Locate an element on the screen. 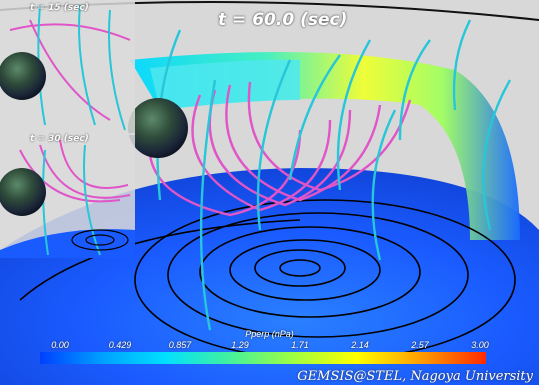  colorbar-tick-label: 0.00 is located at coordinates (60, 345).